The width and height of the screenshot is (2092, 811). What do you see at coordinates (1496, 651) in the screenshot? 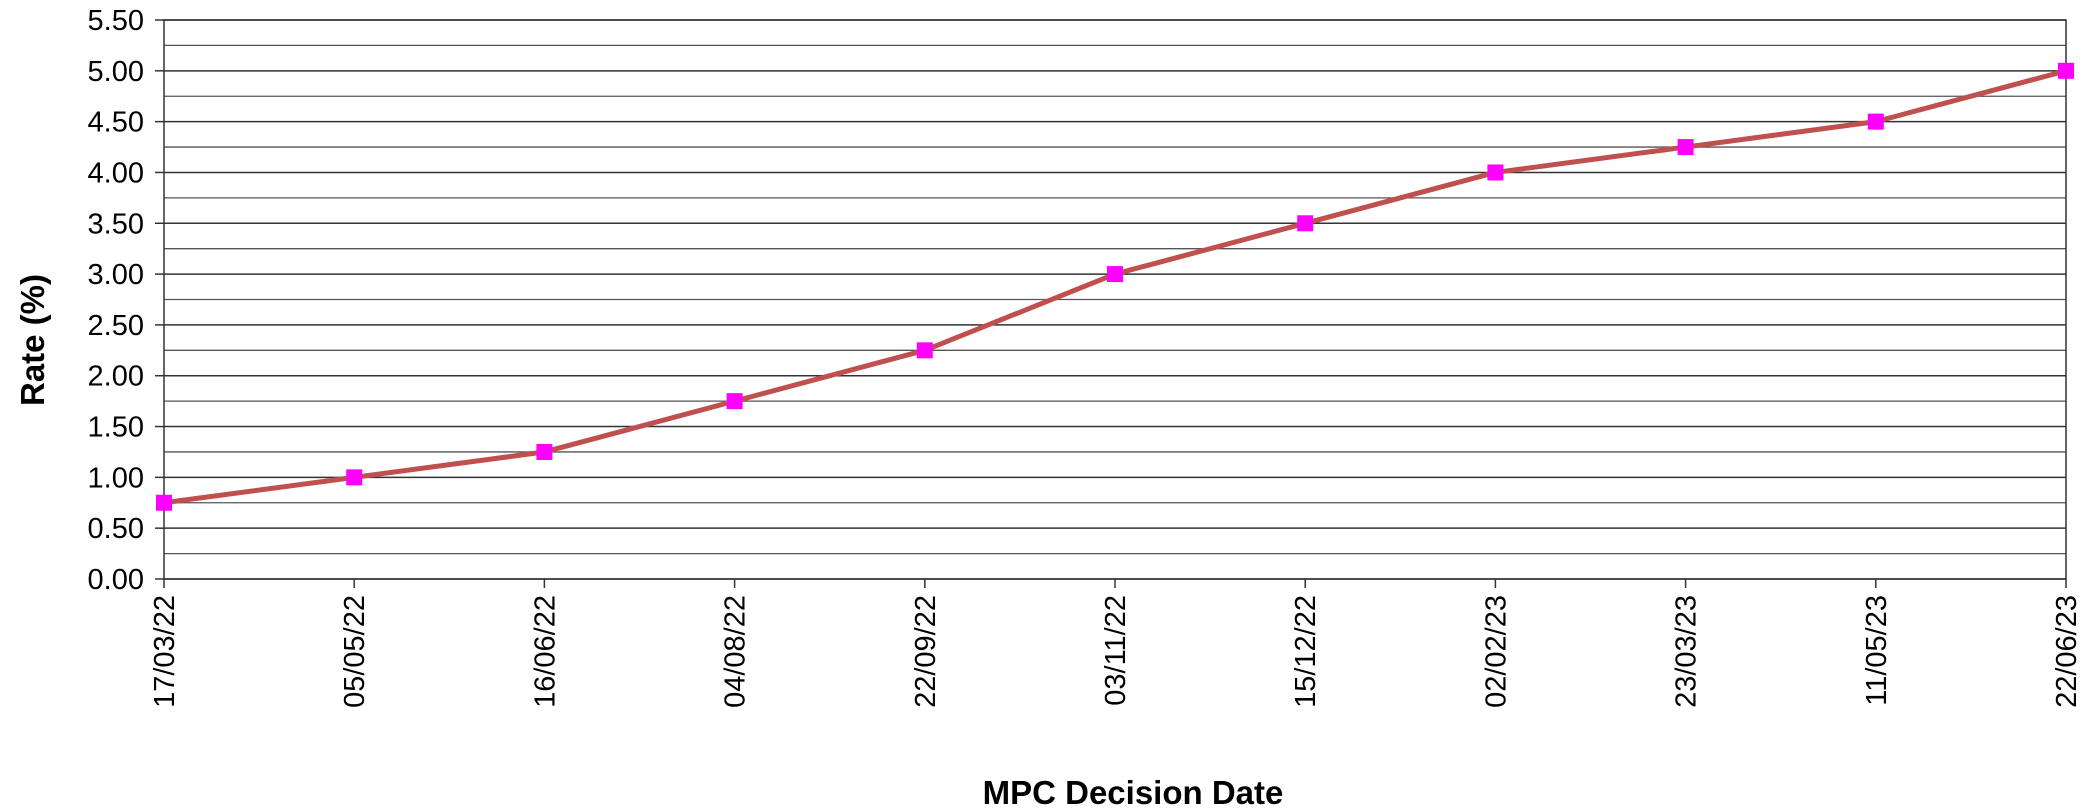
I see `x-tick-label: 02/02/23` at bounding box center [1496, 651].